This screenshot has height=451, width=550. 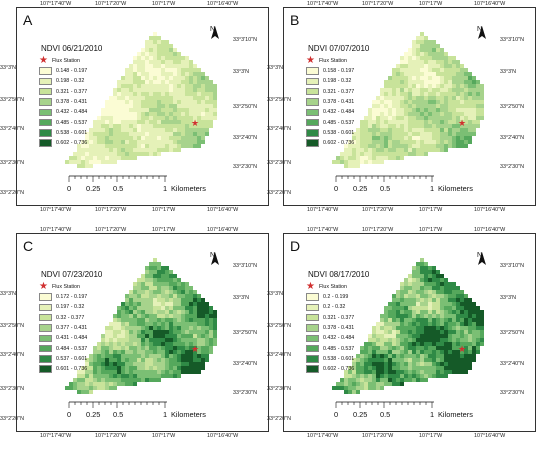 I want to click on ndvi-date-title: NDVI 06/21/2010, so click(x=72, y=48).